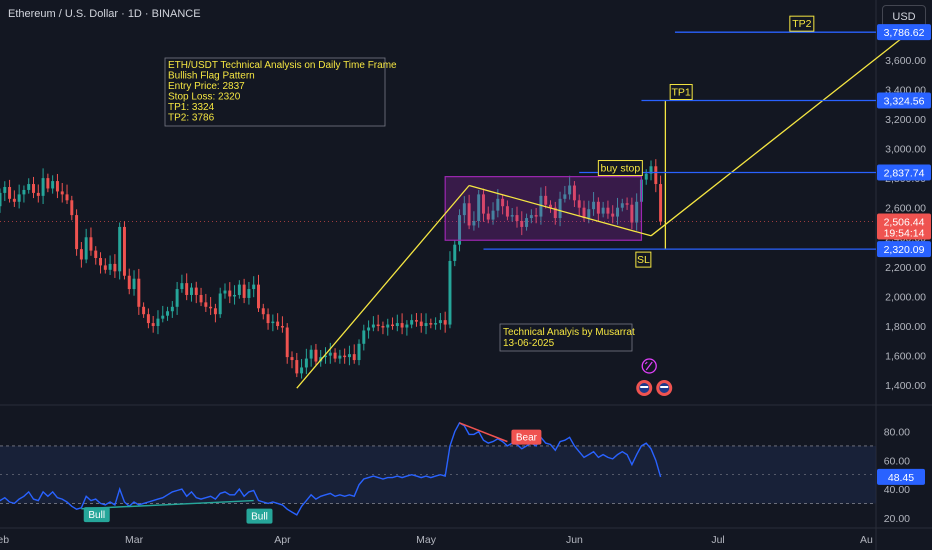 This screenshot has width=932, height=550. What do you see at coordinates (649, 366) in the screenshot?
I see `event-spark-icon` at bounding box center [649, 366].